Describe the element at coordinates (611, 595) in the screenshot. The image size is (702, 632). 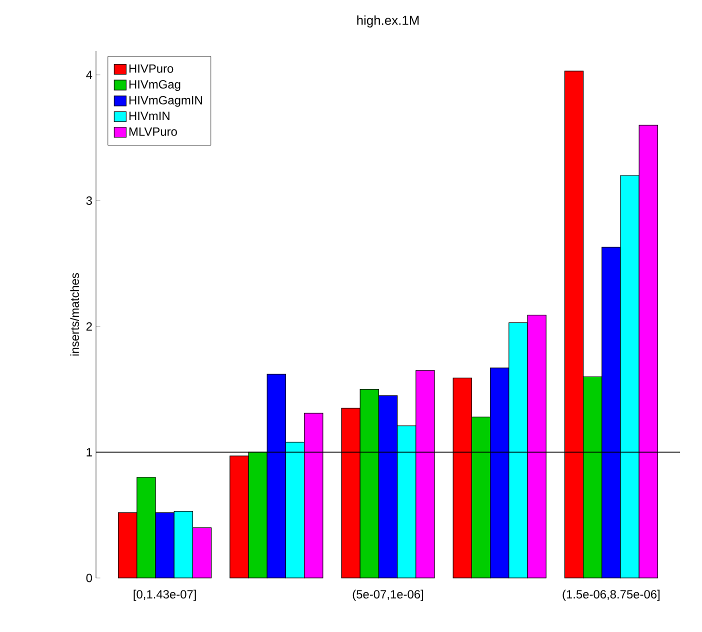
I see `x-tick-label: (1.5e-06,8.75e-06]` at that location.